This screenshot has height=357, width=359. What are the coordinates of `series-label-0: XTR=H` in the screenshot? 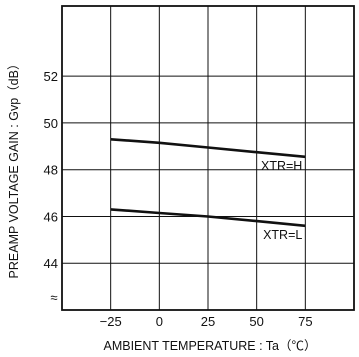 It's located at (281, 166).